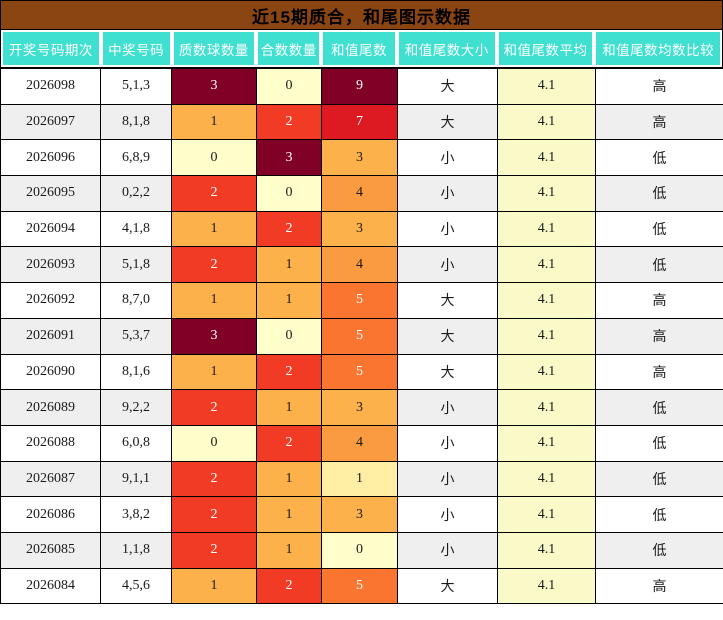 The height and width of the screenshot is (620, 723). I want to click on table-row: 2026097 8,1,8 1 2 7 大 4.1 高, so click(361, 122).